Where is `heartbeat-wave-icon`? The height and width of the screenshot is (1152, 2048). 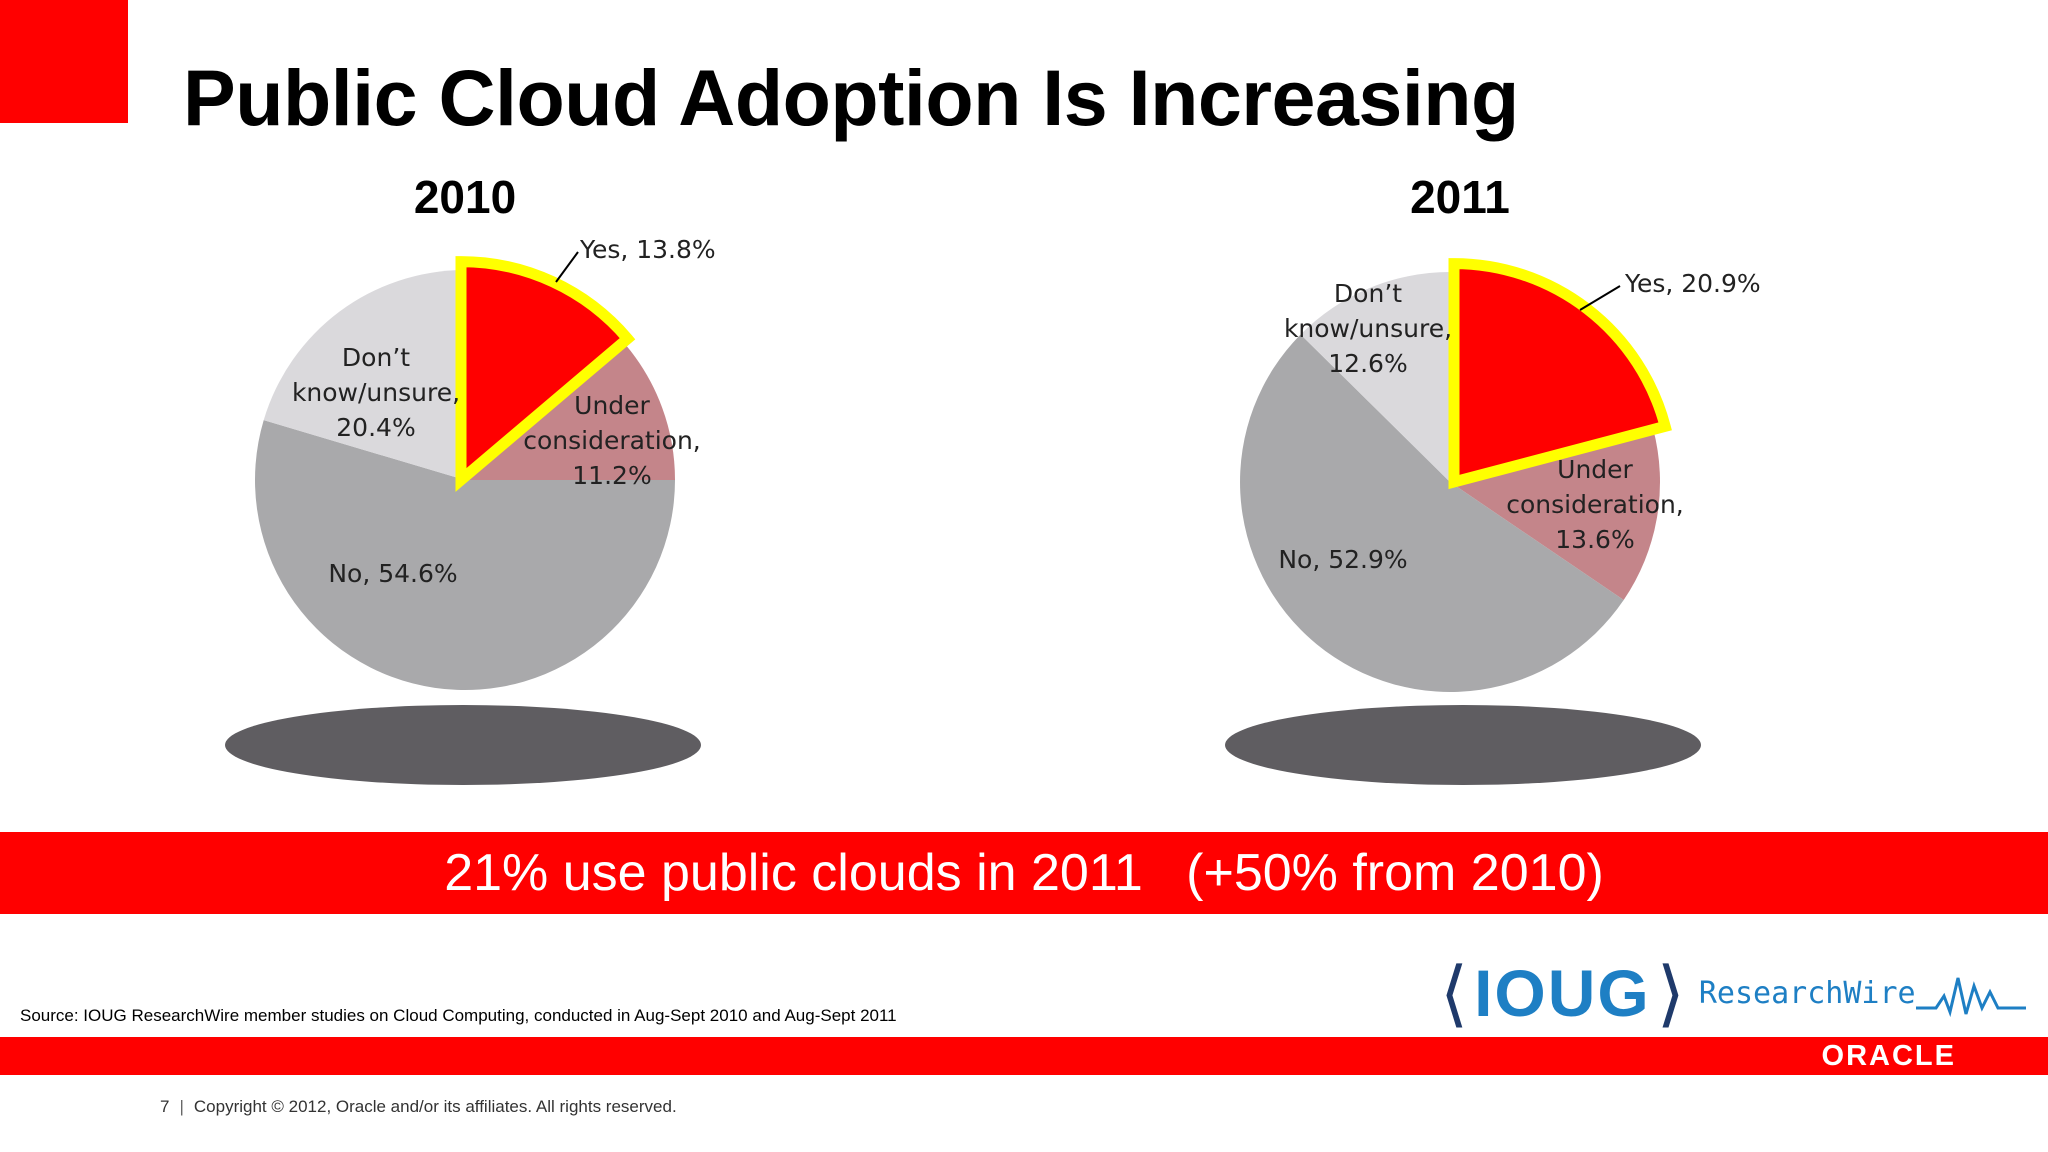
heartbeat-wave-icon is located at coordinates (1970, 997).